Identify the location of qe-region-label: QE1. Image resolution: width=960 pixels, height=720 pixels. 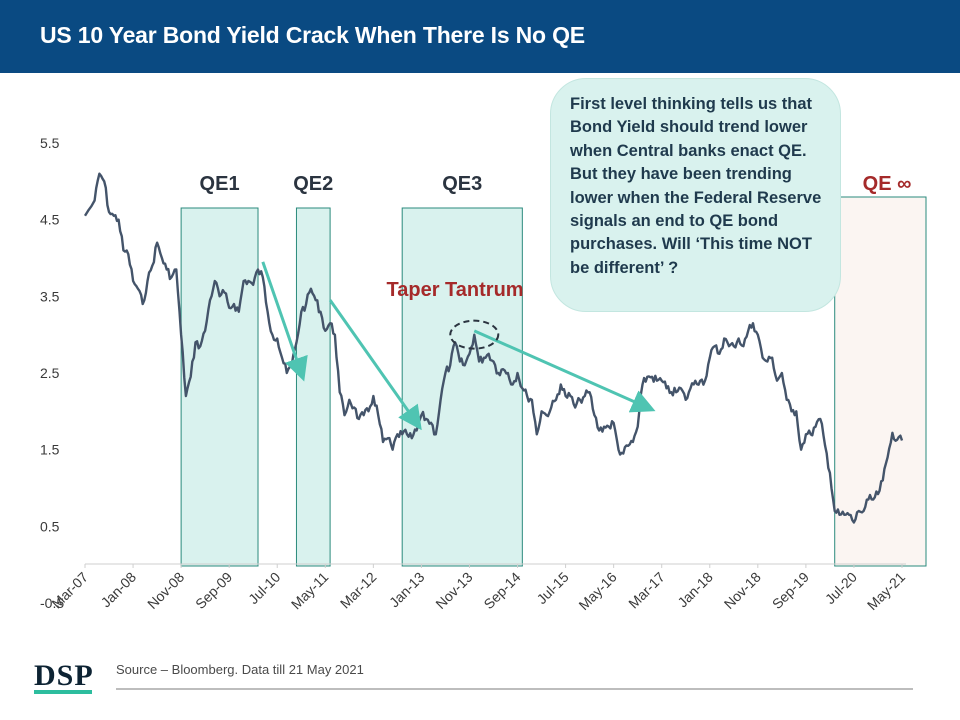
(220, 184).